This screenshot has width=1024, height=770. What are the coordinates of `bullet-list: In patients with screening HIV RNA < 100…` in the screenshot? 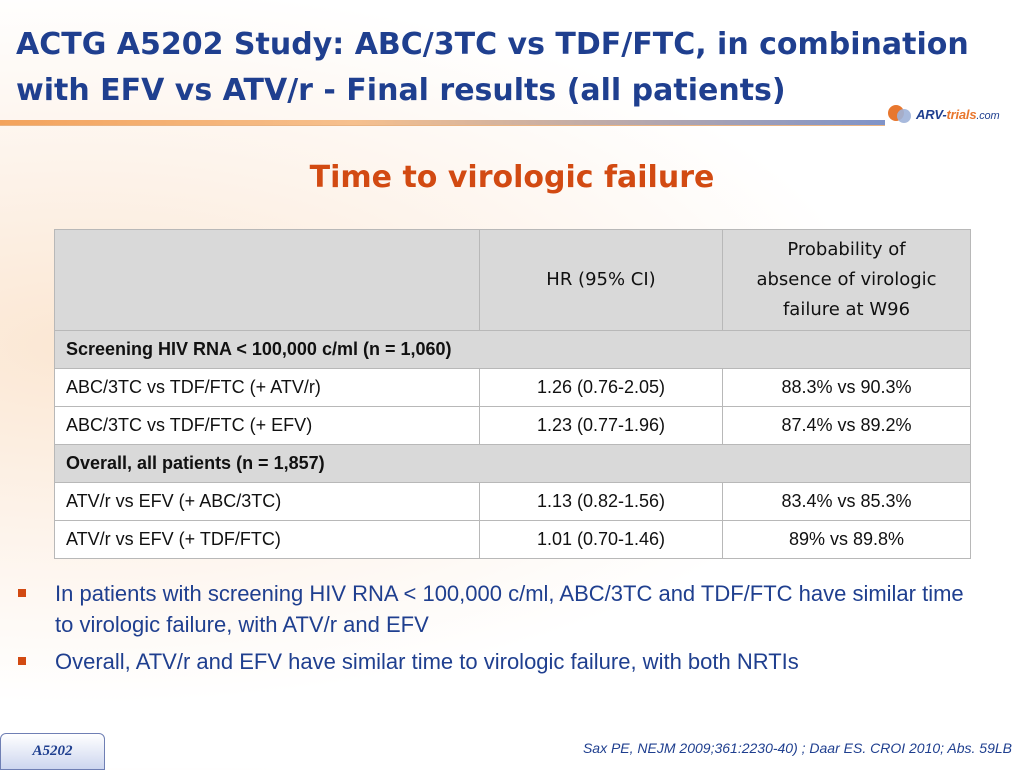 It's located at (496, 630).